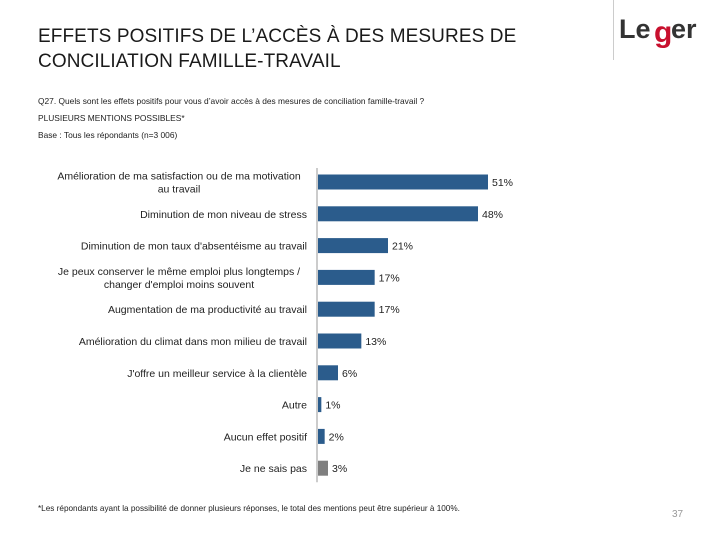 This screenshot has height=540, width=720. Describe the element at coordinates (663, 32) in the screenshot. I see `logo-g: g` at that location.